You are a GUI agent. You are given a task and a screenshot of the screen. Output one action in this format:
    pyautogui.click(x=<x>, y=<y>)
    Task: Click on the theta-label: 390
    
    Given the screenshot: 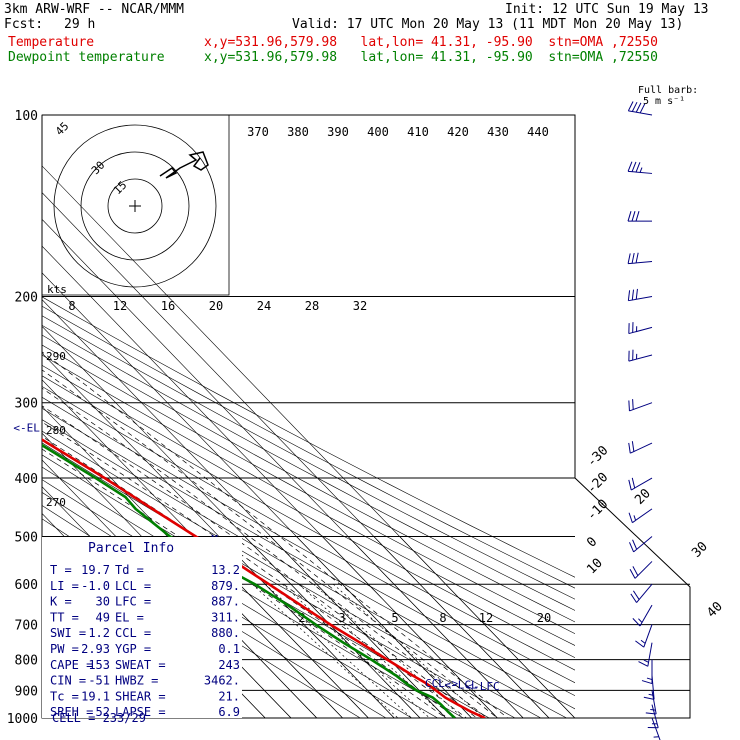 What is the action you would take?
    pyautogui.click(x=338, y=132)
    